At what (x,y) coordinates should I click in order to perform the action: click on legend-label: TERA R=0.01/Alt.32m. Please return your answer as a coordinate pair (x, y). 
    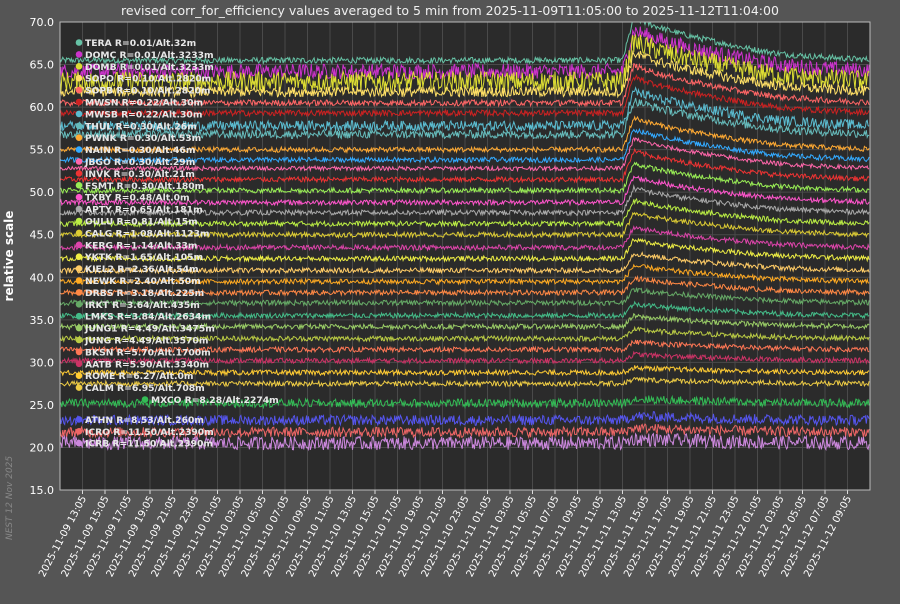
    Looking at the image, I should click on (140, 43).